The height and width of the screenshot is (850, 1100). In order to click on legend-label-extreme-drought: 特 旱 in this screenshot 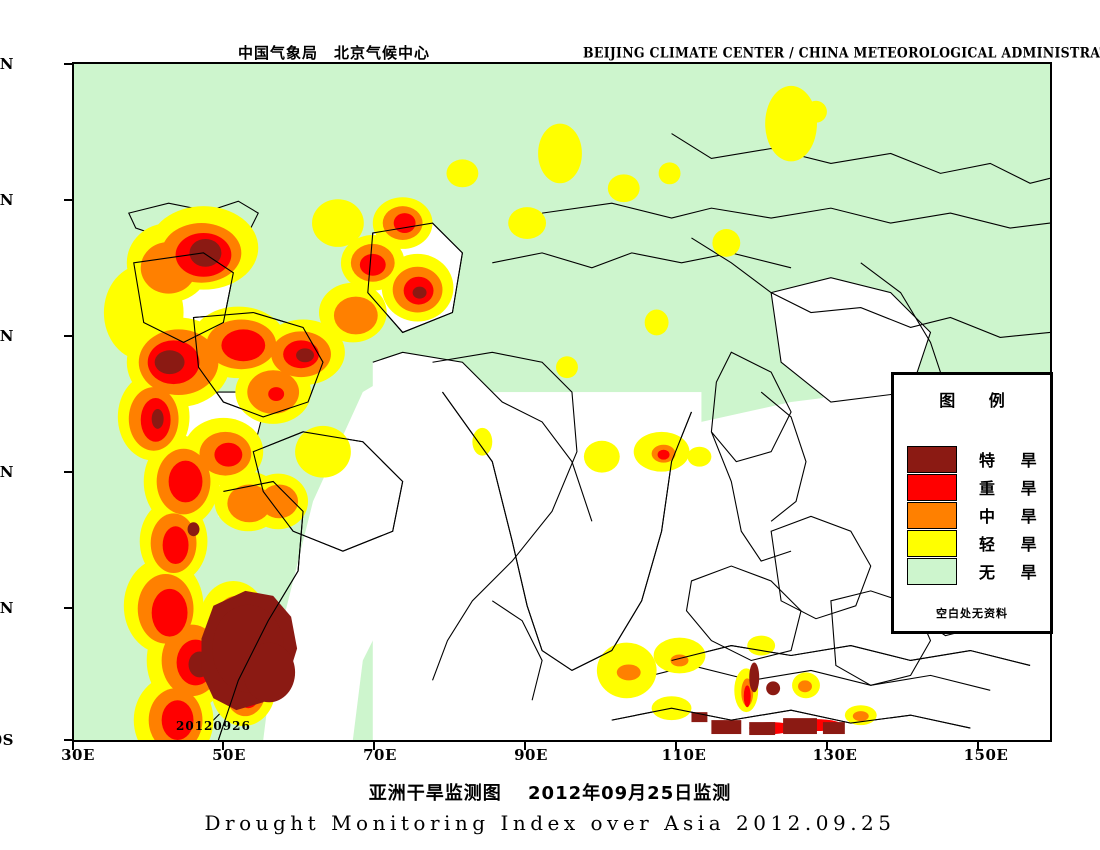, I will do `click(1013, 460)`.